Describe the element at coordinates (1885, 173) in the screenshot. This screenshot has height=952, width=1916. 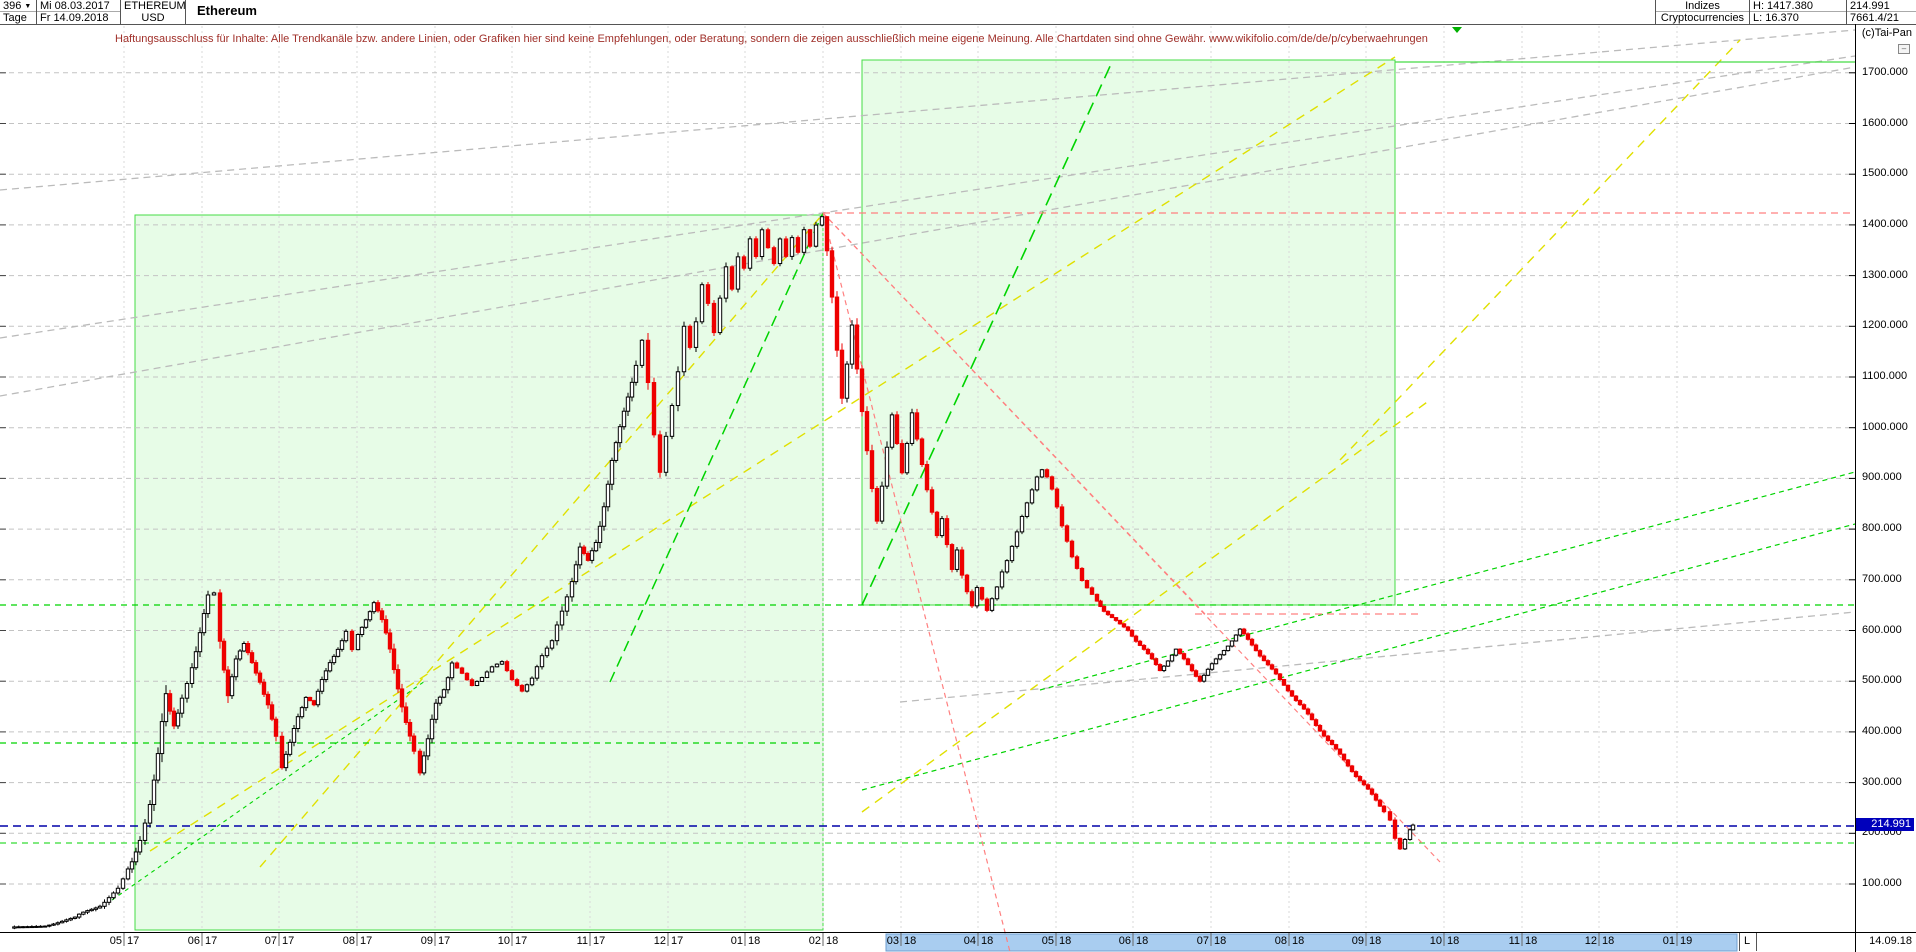
I see `y-axis-price-label: 1500.000` at that location.